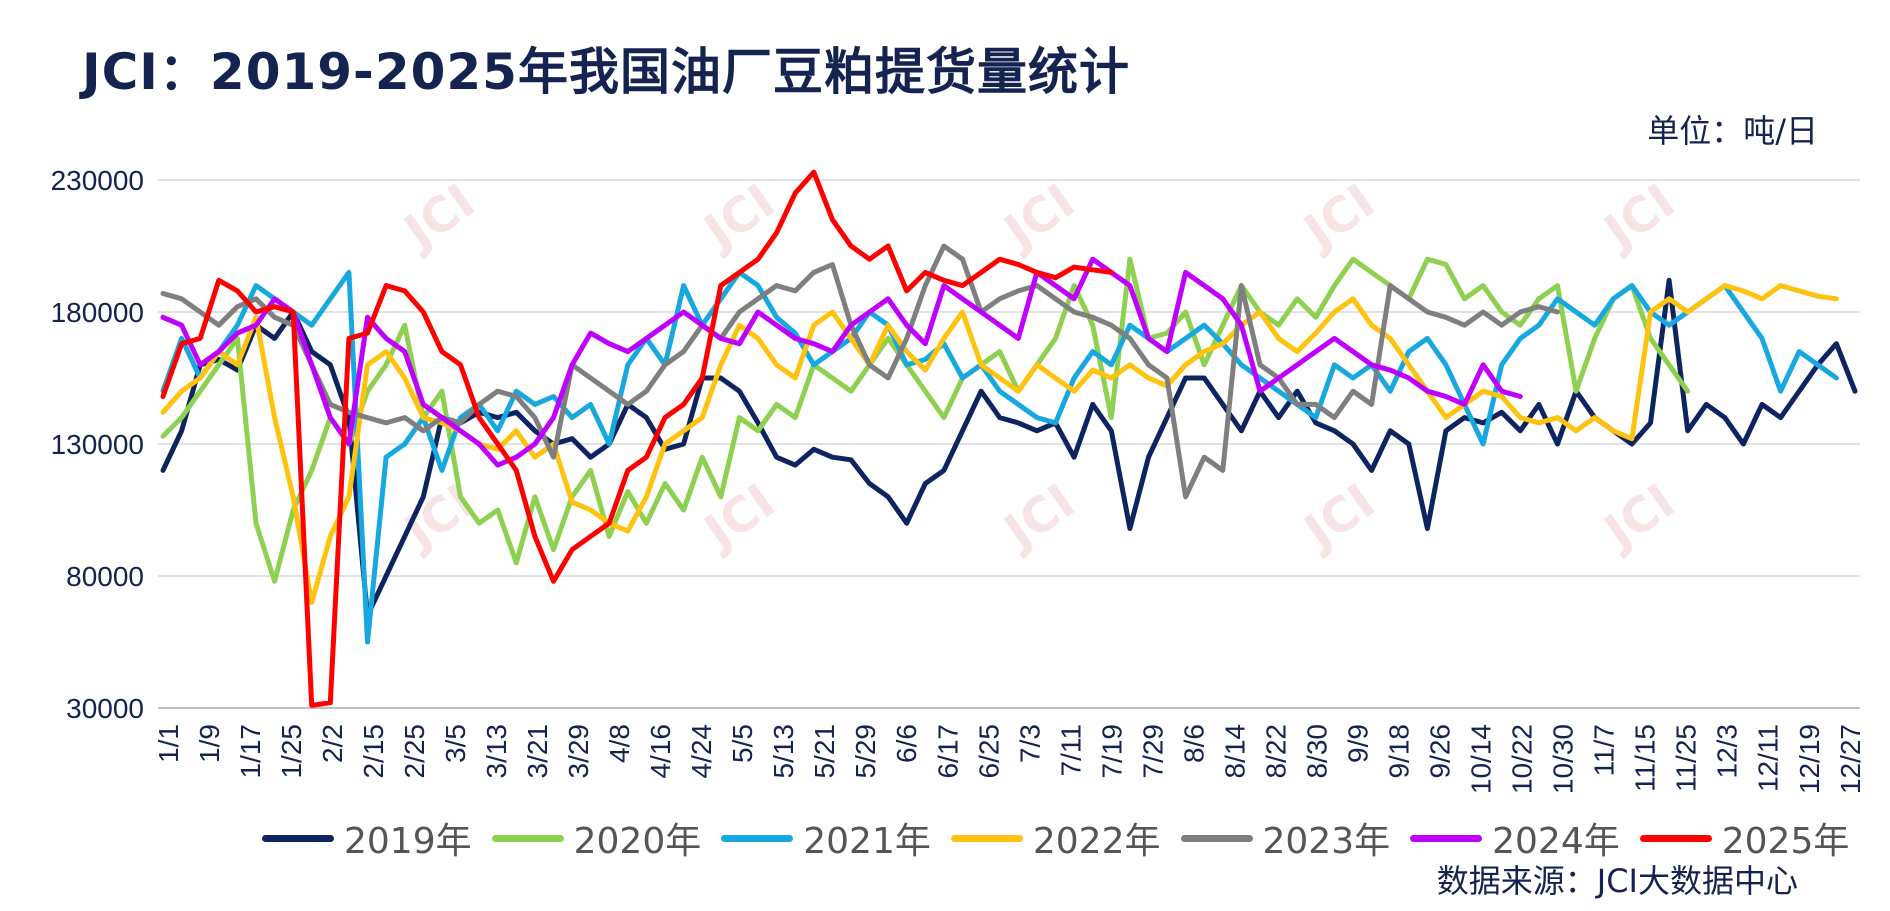 This screenshot has width=1890, height=911. What do you see at coordinates (906, 743) in the screenshot?
I see `x-tick-label: 6/6` at bounding box center [906, 743].